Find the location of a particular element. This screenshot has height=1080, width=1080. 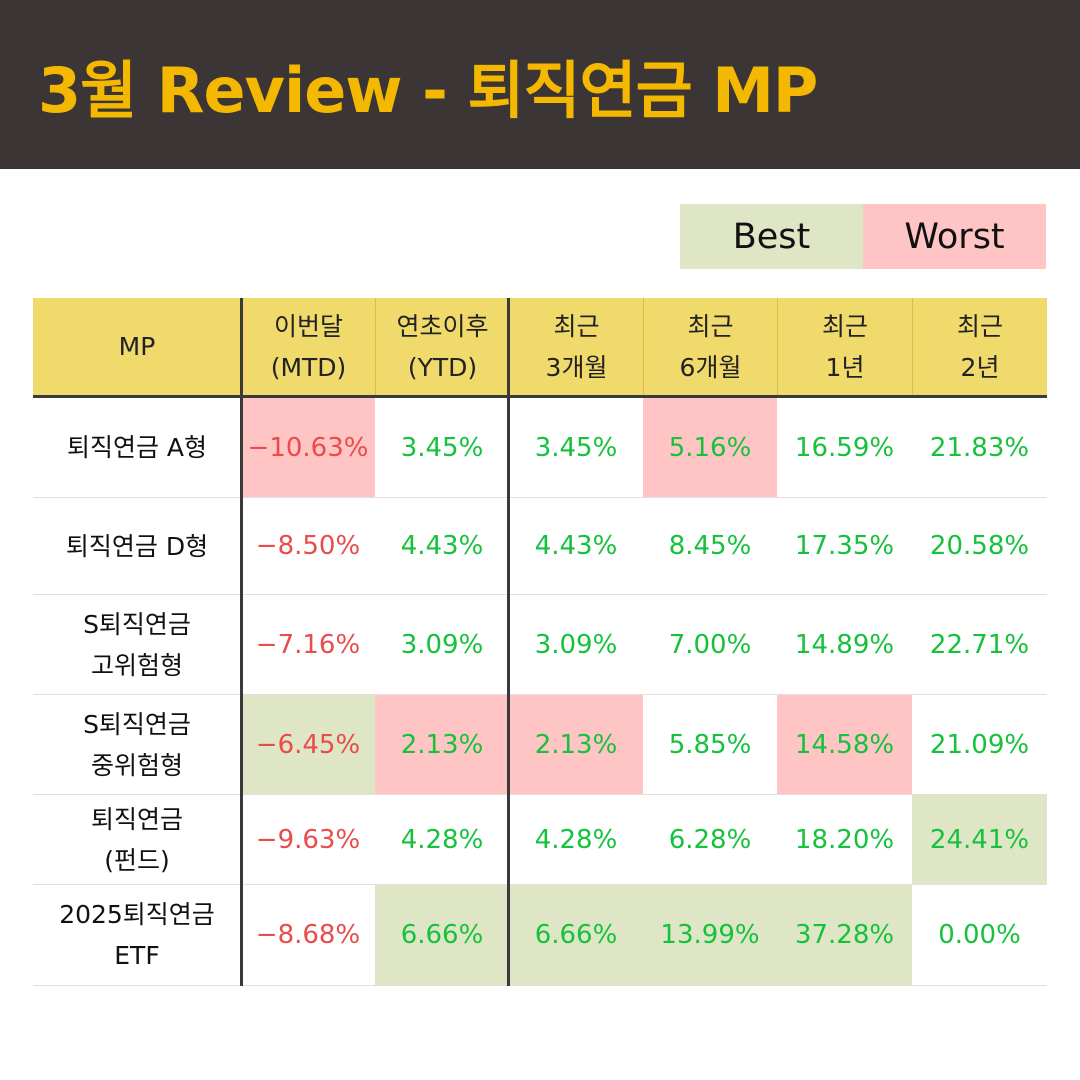

header-ytd: 연초이후 (YTD) is located at coordinates (442, 346).